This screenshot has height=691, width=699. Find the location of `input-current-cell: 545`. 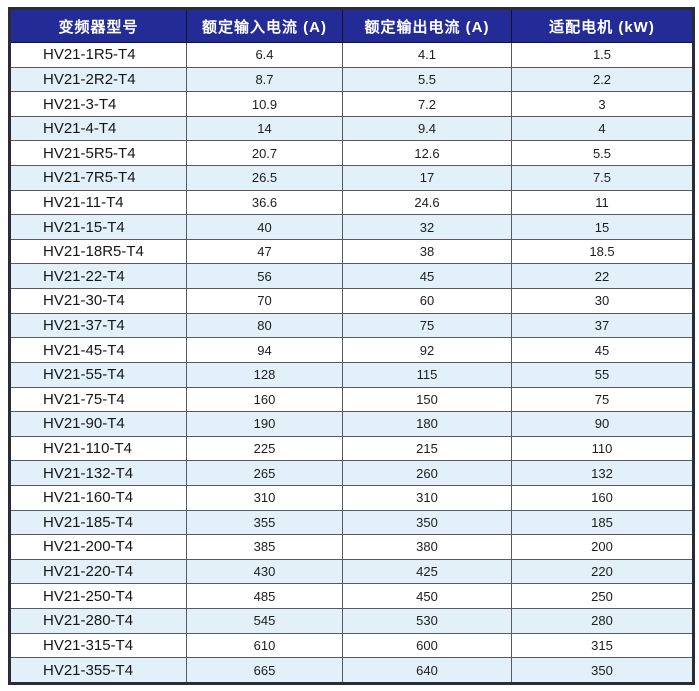

input-current-cell: 545 is located at coordinates (264, 621).